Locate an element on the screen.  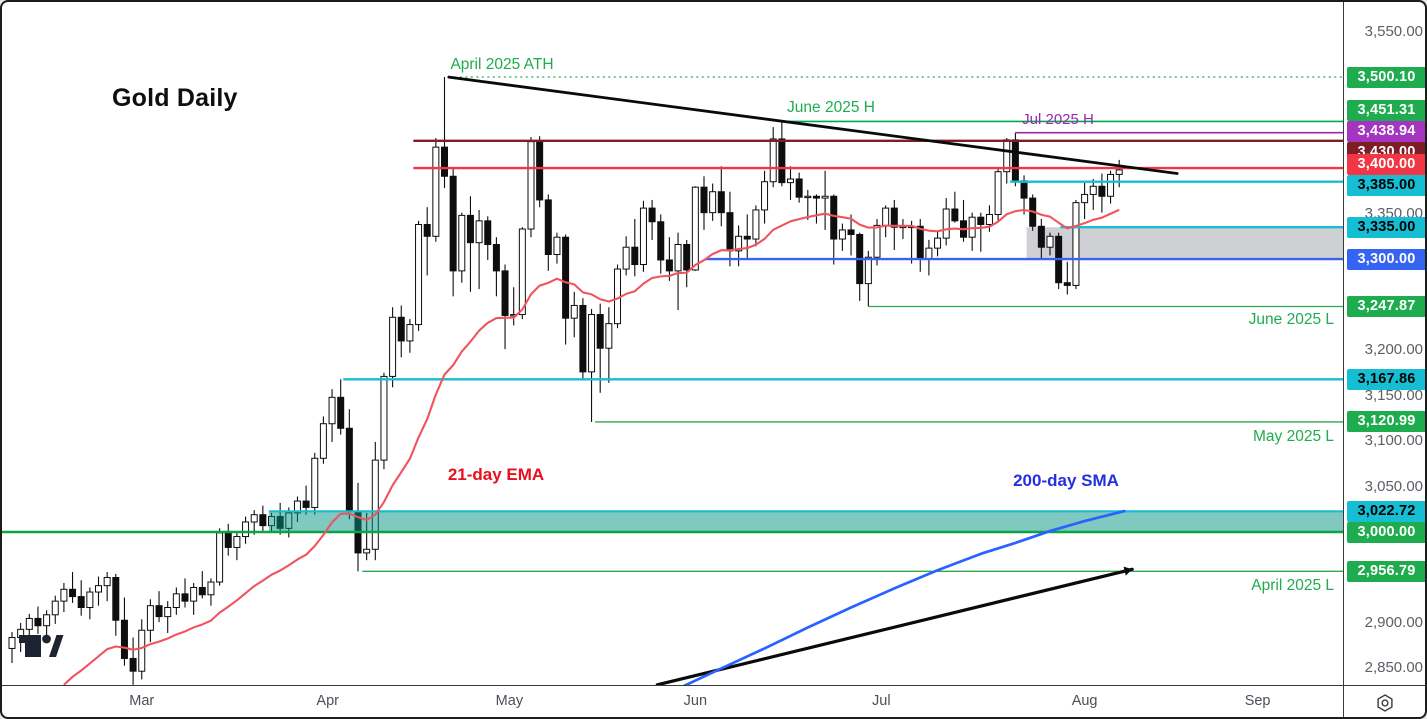
annotation-june-low-label: June 2025 L is located at coordinates (1292, 319).